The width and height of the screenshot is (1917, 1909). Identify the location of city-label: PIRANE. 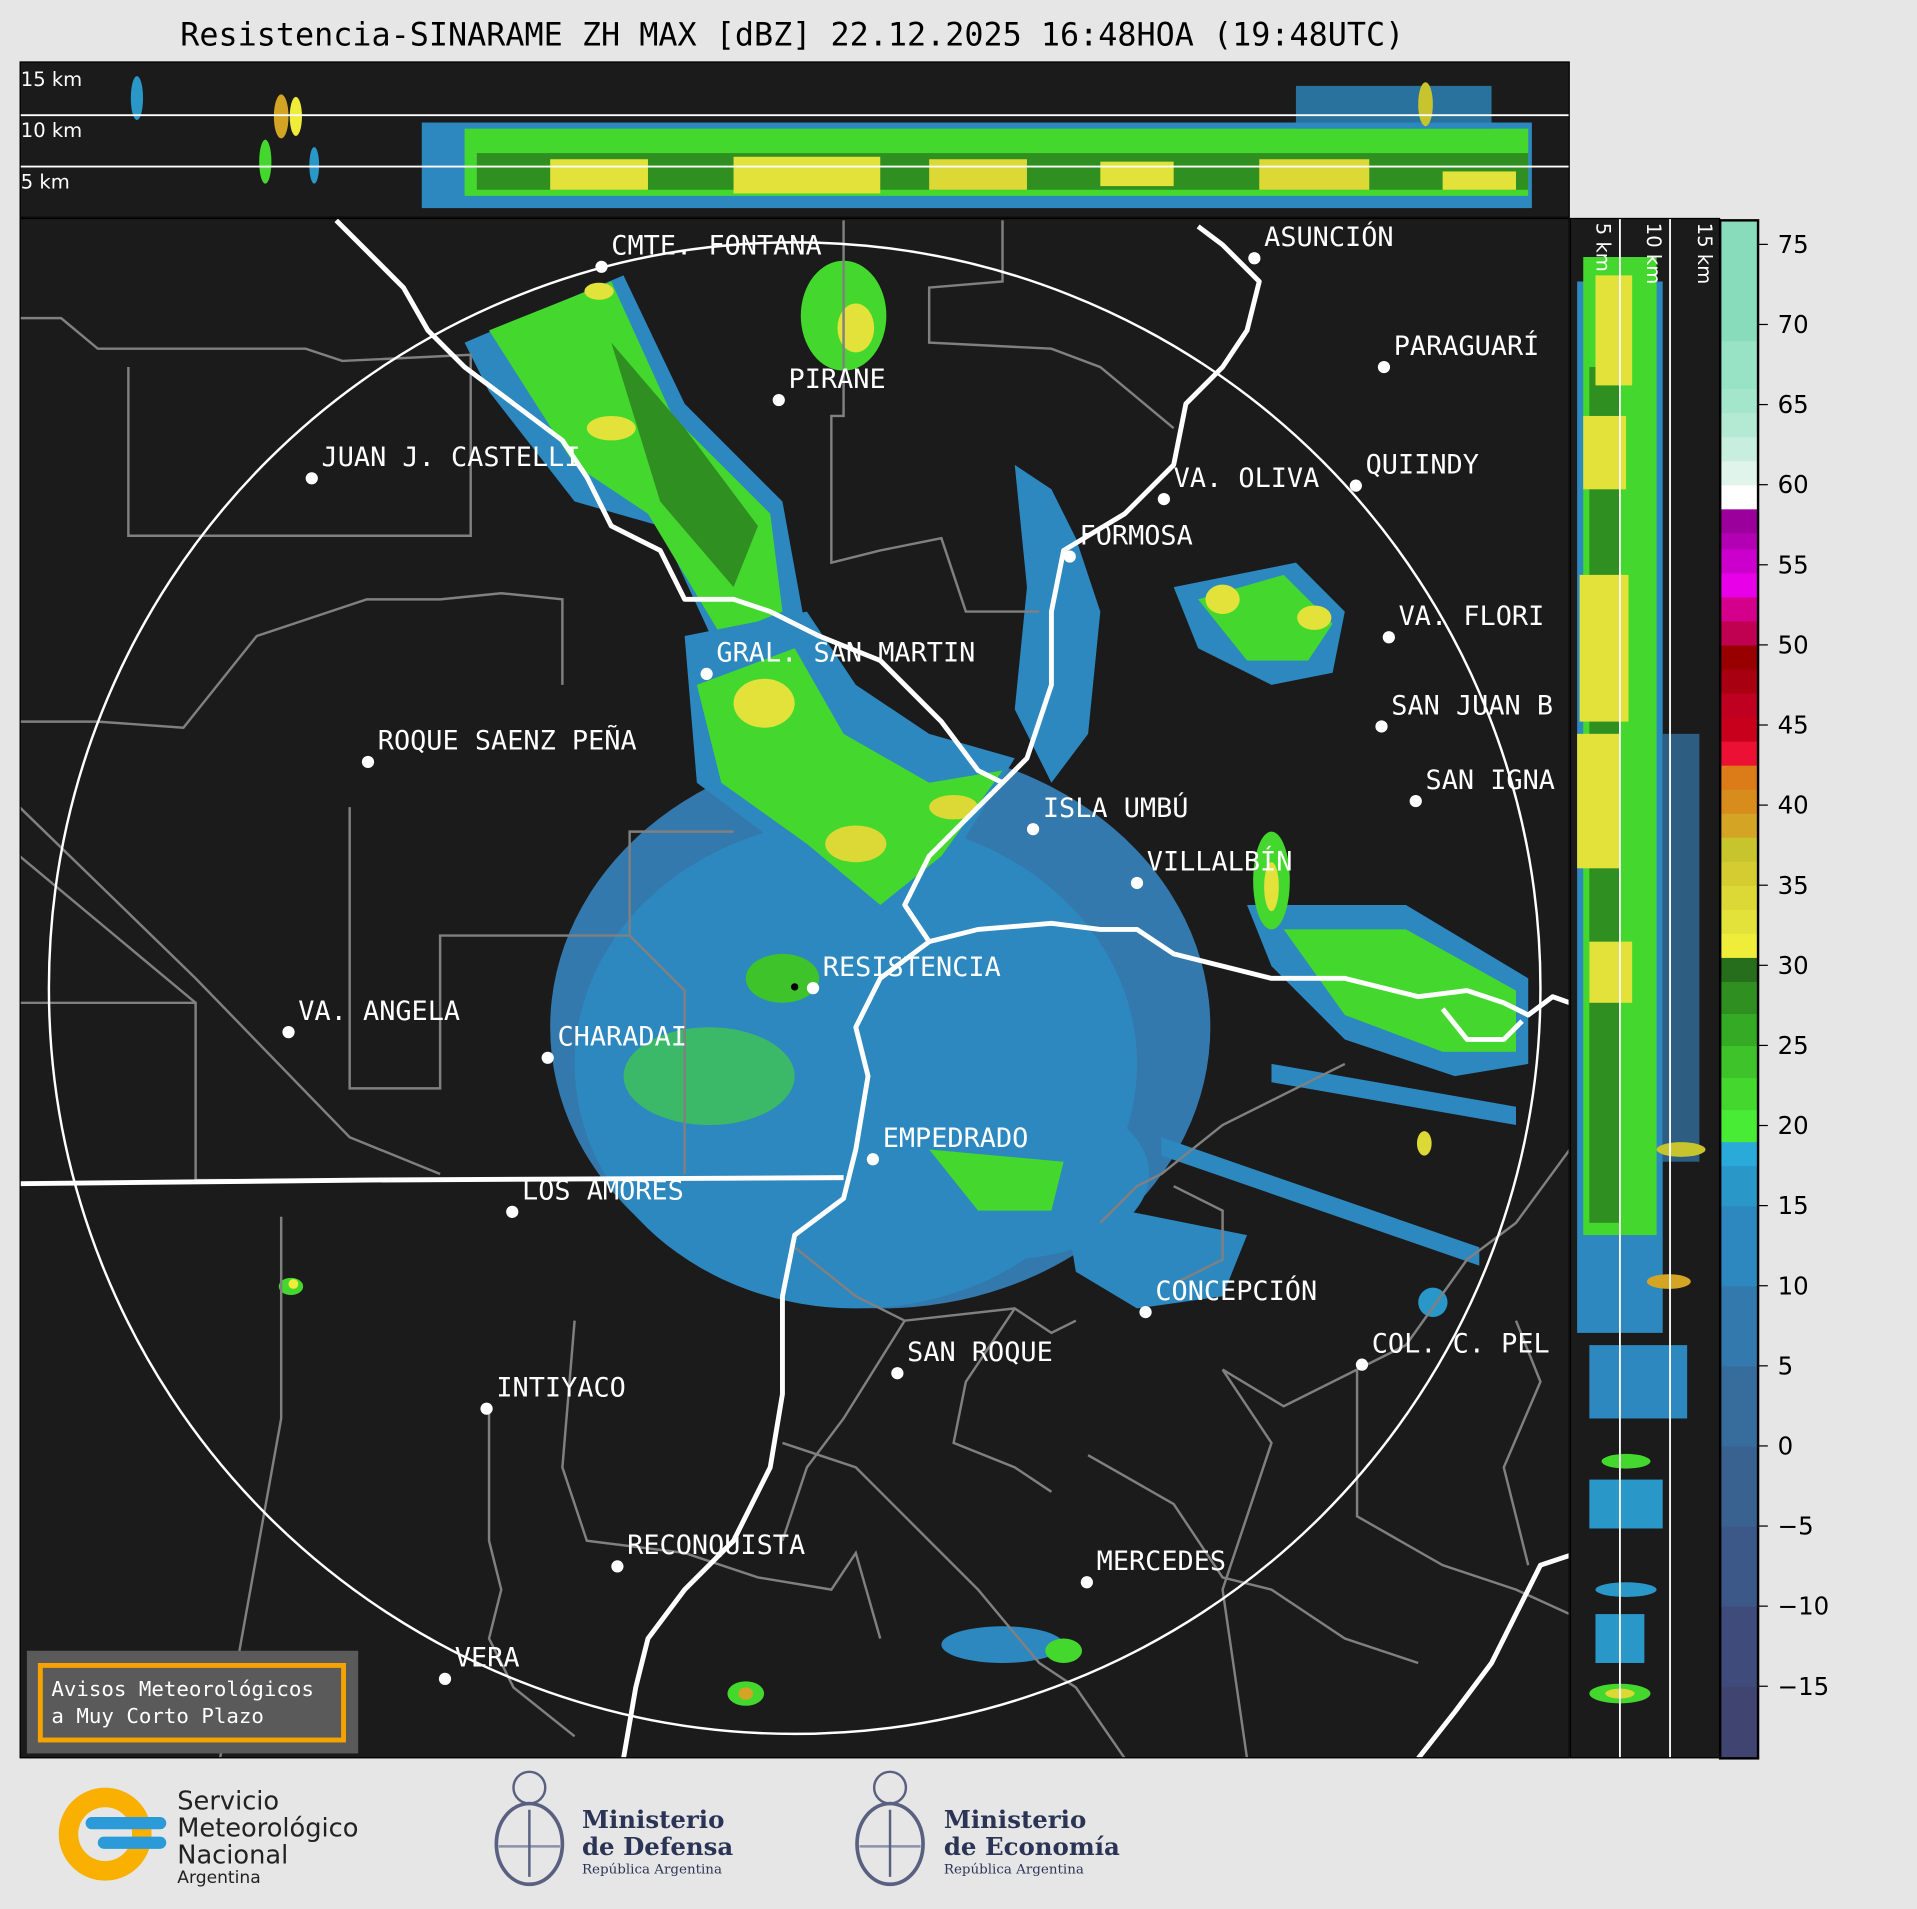
(837, 379).